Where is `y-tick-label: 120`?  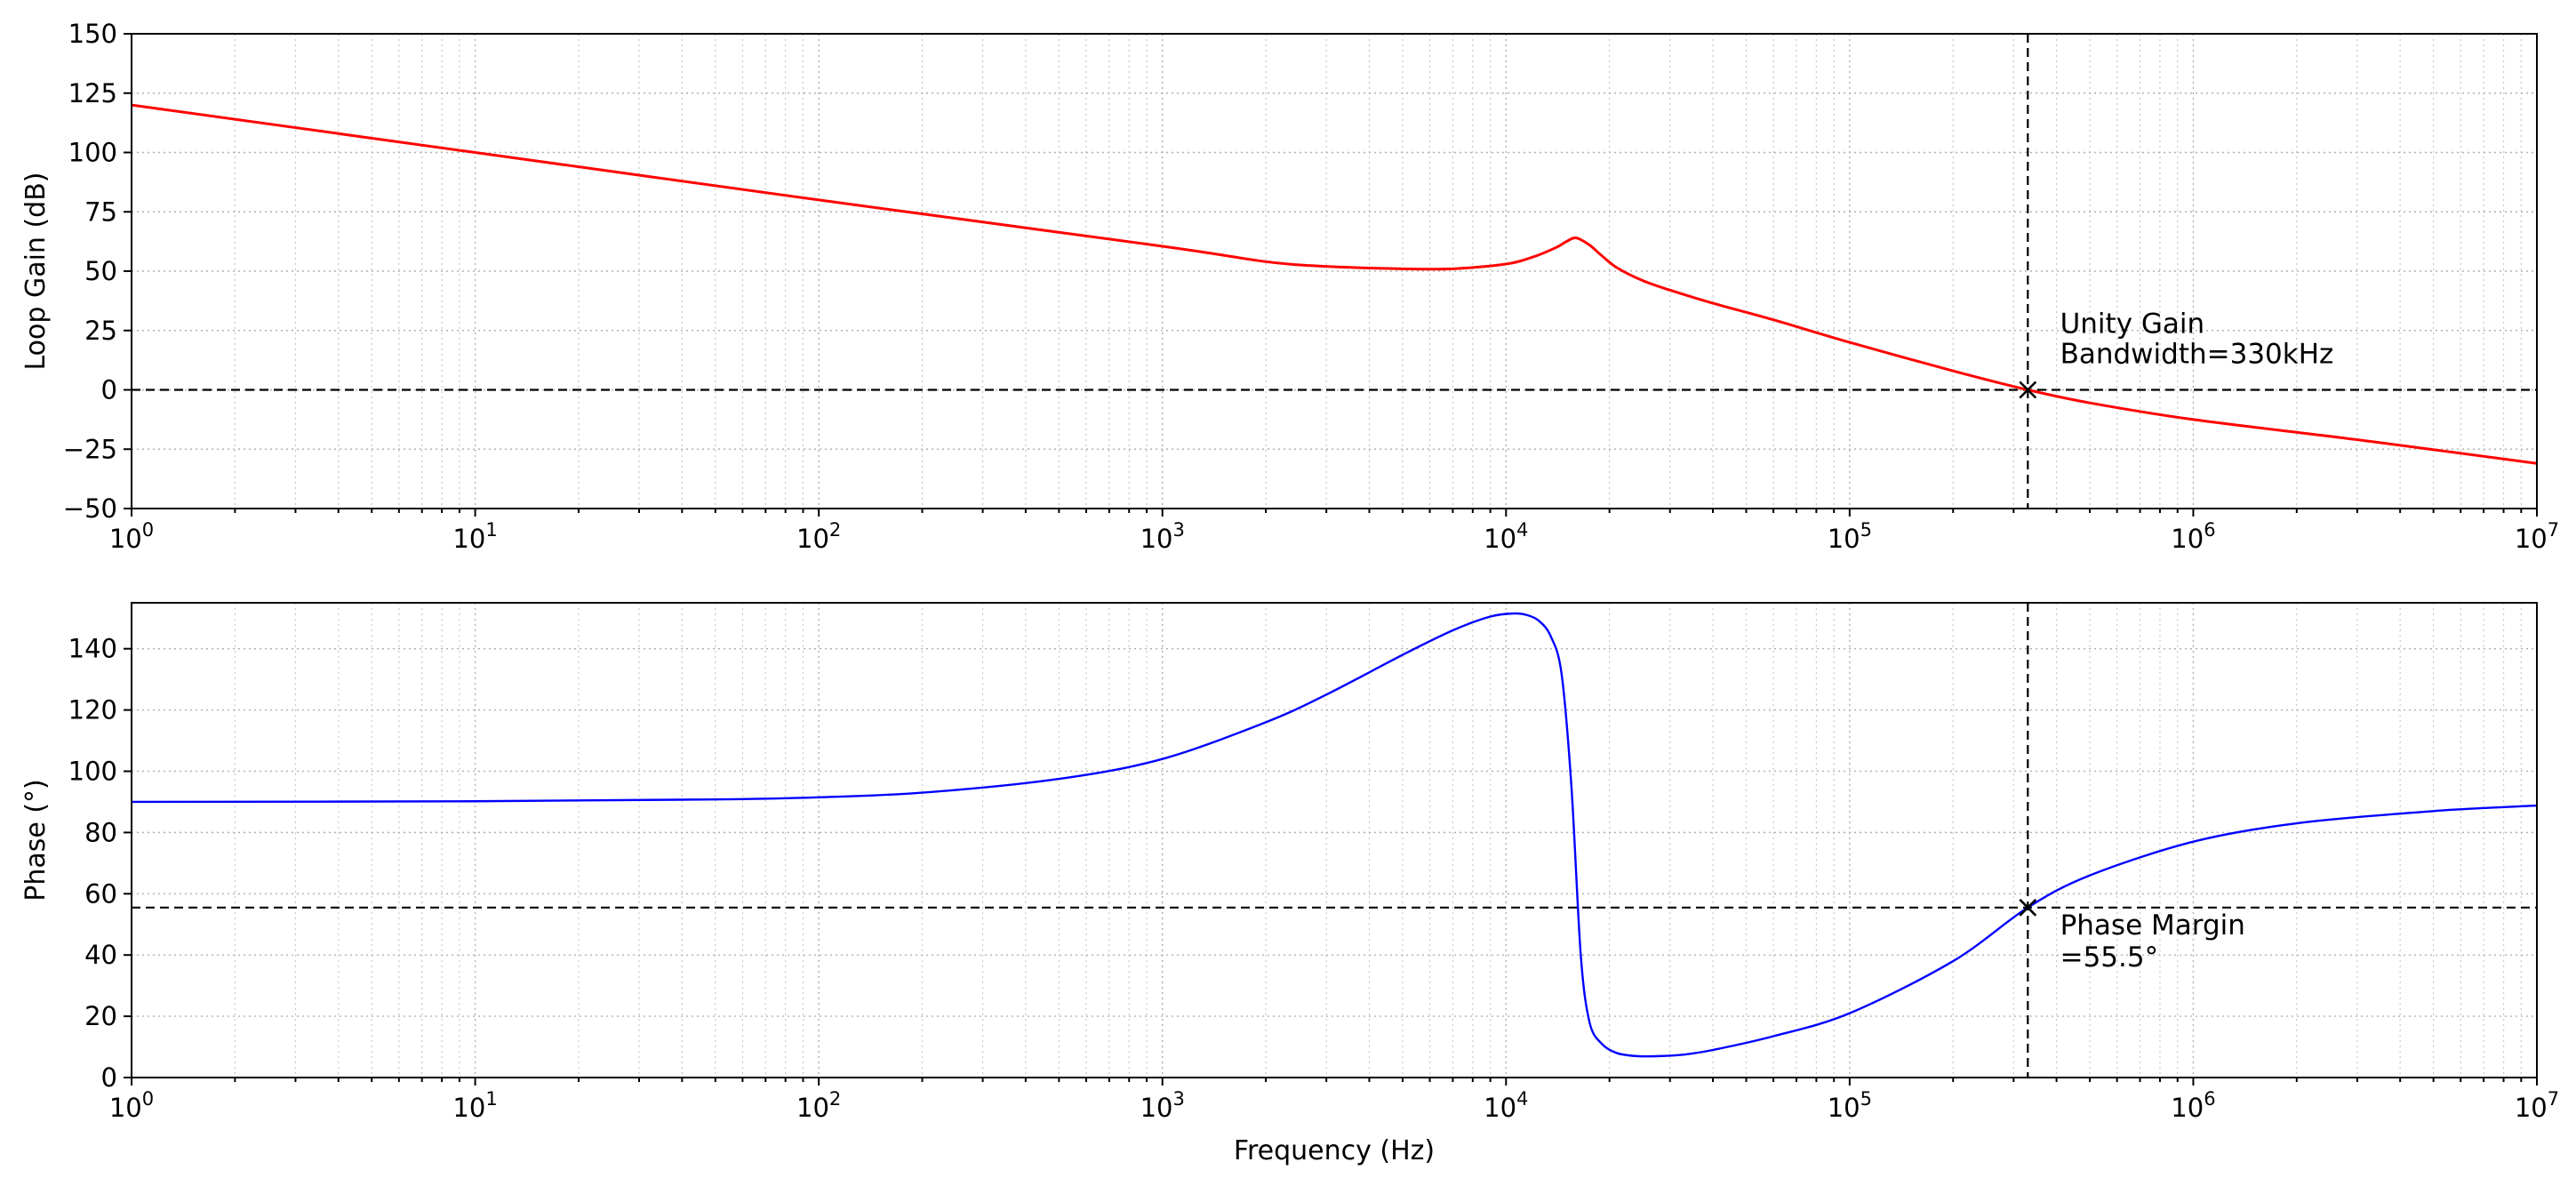
y-tick-label: 120 is located at coordinates (92, 710).